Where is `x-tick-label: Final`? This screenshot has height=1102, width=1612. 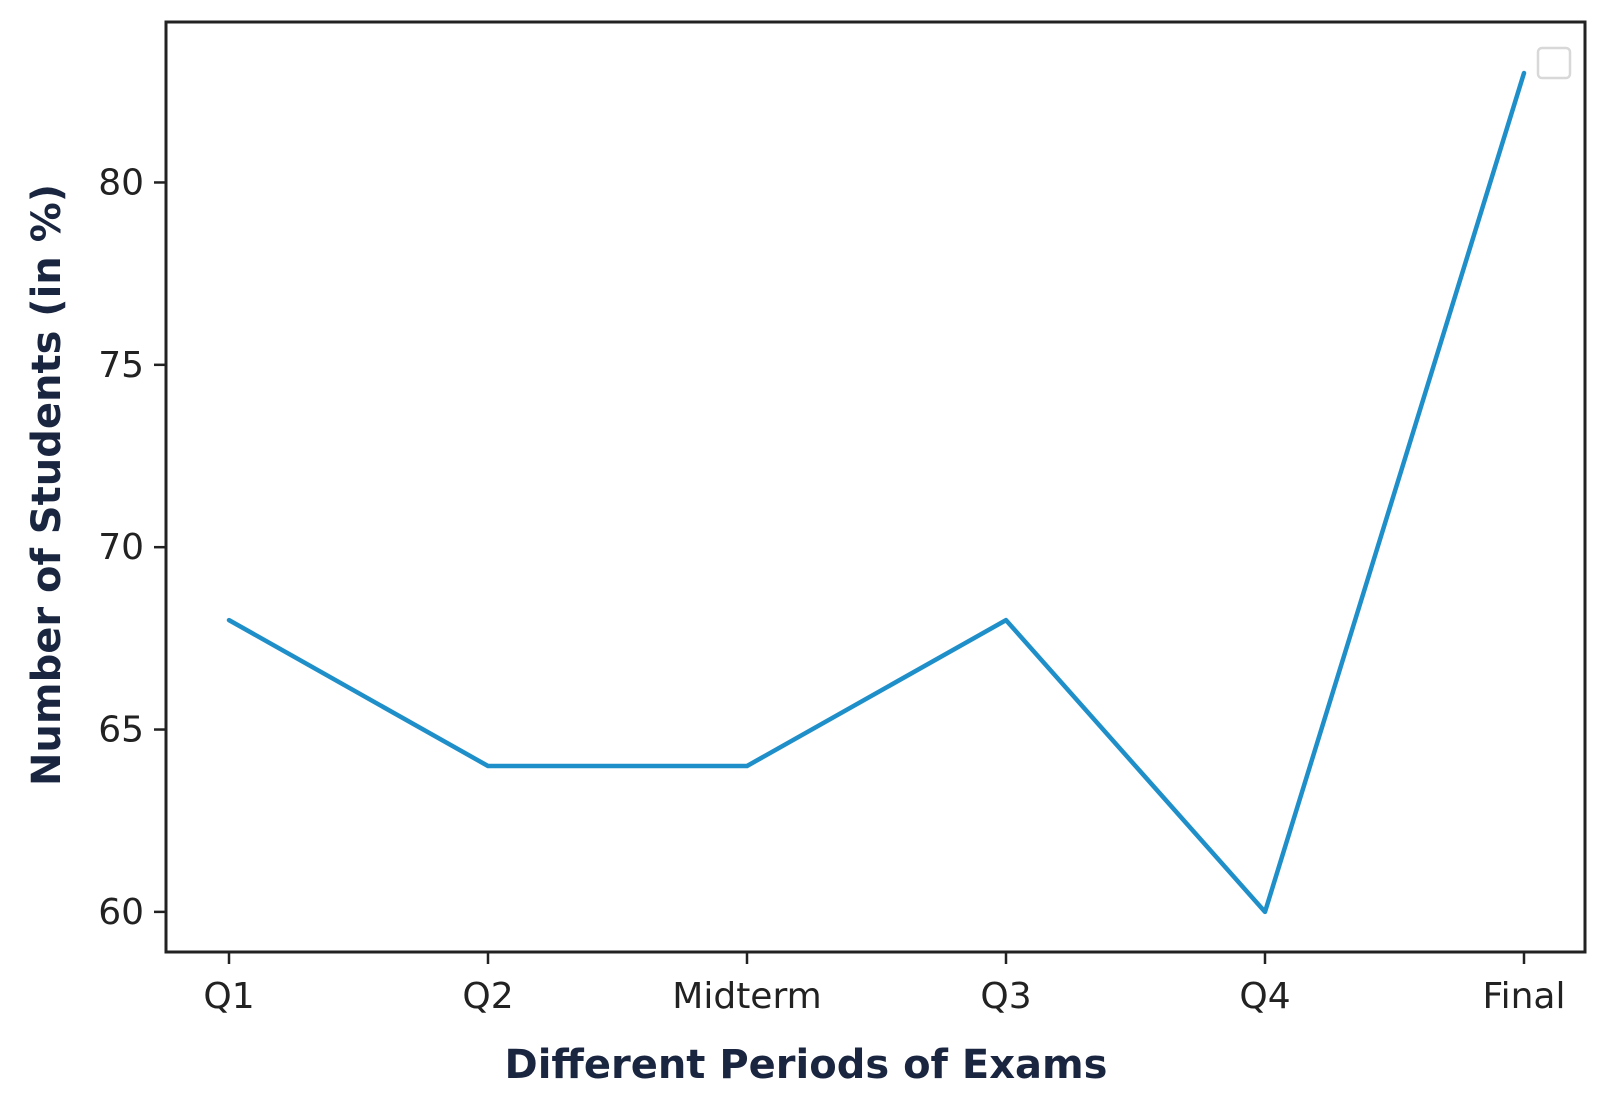 x-tick-label: Final is located at coordinates (1524, 996).